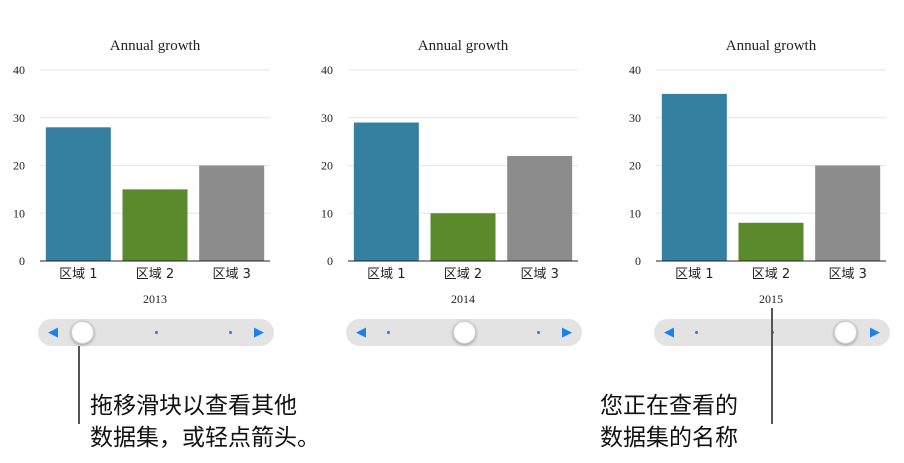  Describe the element at coordinates (205, 422) in the screenshot. I see `callout-slider-instruction: 拖移滑块以查看其他 数据集，或轻点箭头。` at that location.